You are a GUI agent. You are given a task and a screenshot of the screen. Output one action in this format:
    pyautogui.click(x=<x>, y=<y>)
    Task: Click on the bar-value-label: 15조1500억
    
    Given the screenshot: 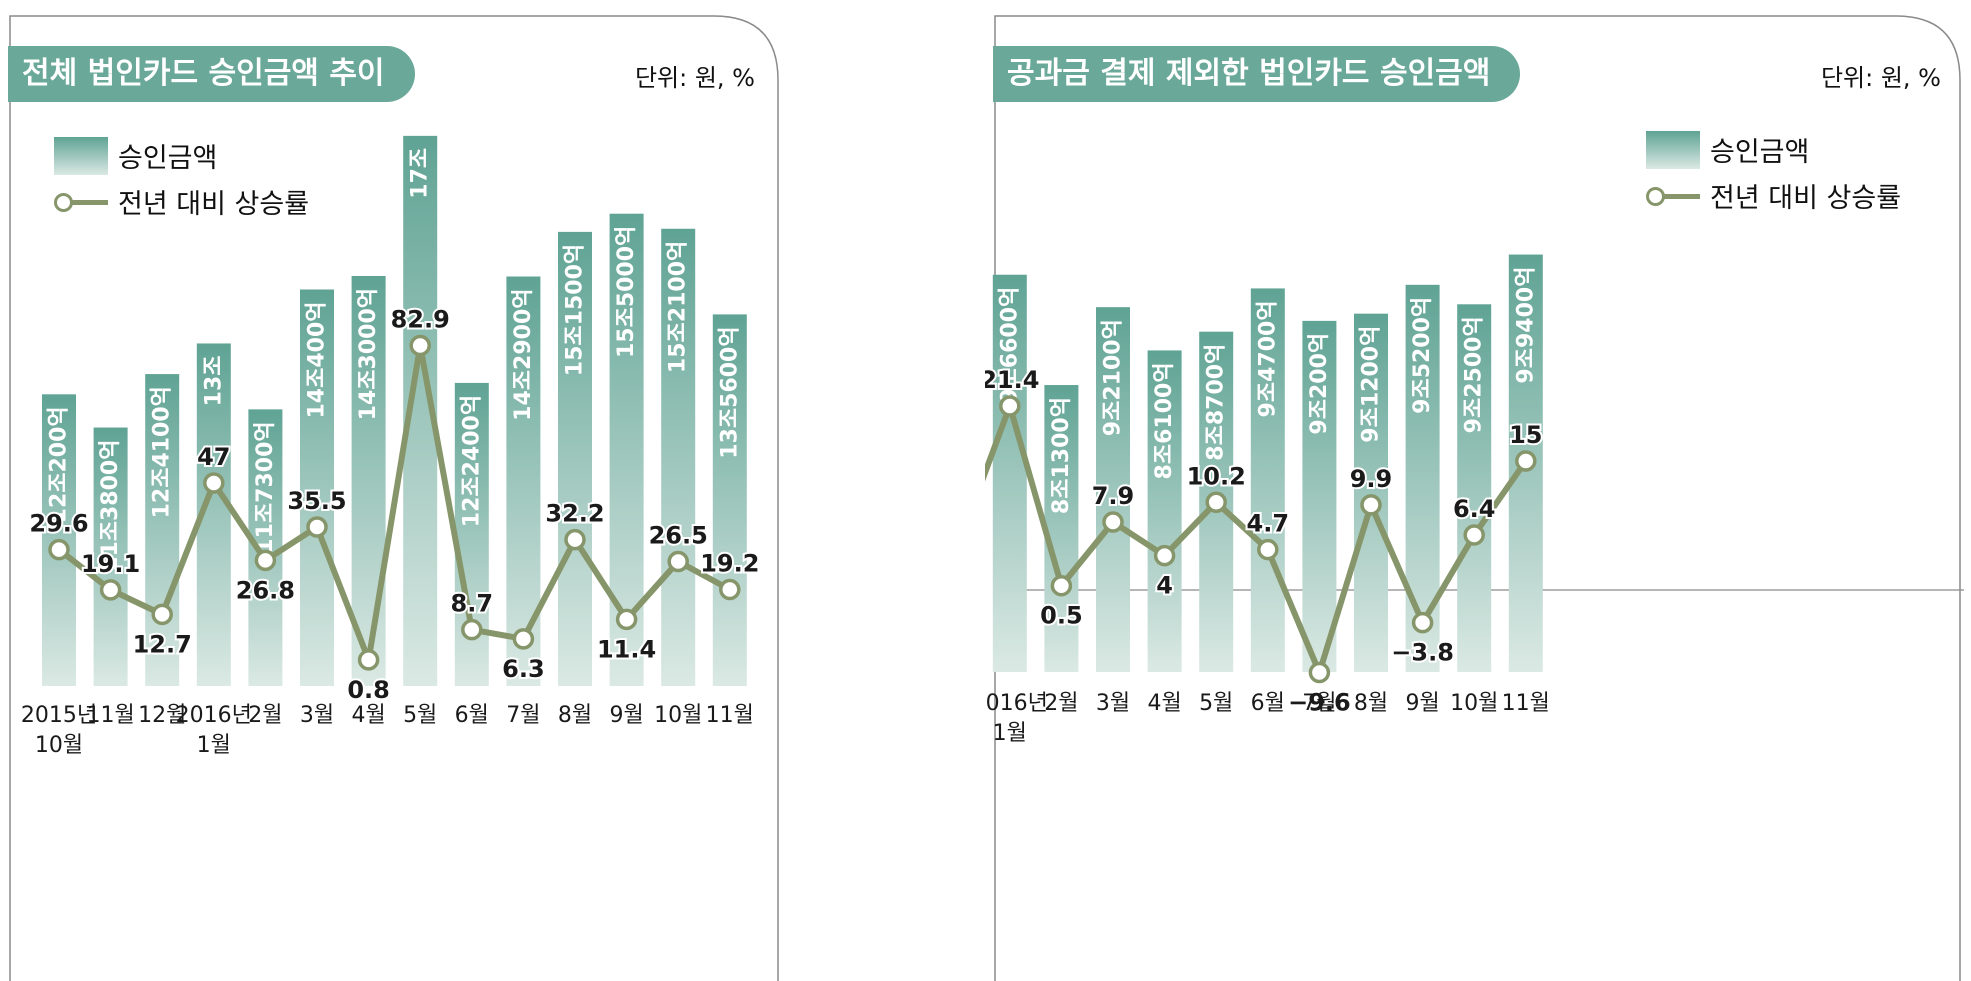 What is the action you would take?
    pyautogui.click(x=575, y=310)
    